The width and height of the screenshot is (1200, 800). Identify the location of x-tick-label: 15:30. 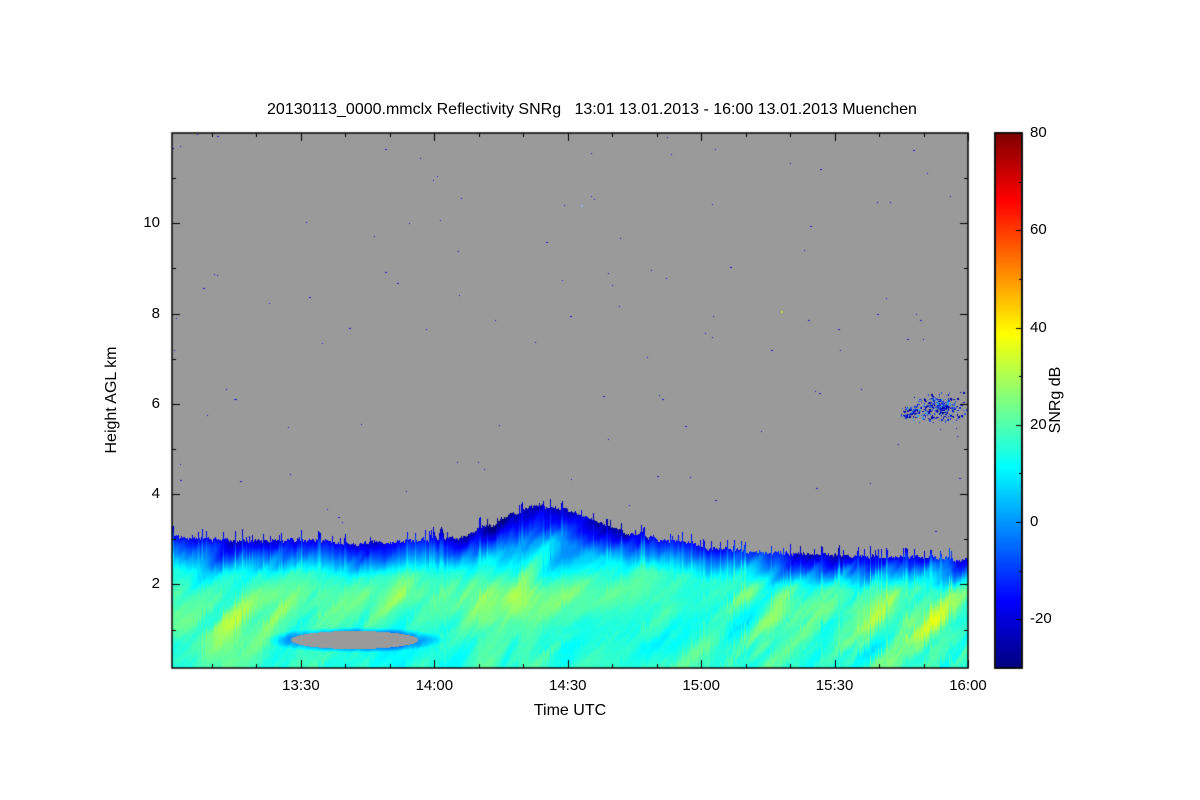
(834, 685).